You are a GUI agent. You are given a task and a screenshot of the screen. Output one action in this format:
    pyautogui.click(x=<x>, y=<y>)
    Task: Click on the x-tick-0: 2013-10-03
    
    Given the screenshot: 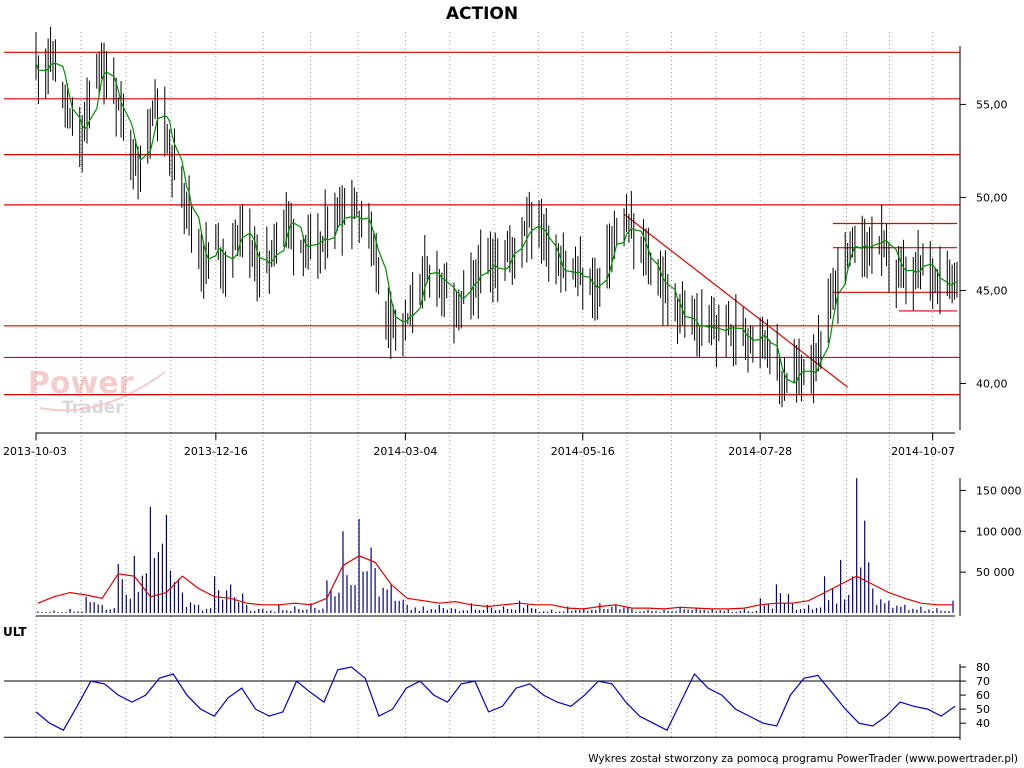 What is the action you would take?
    pyautogui.click(x=35, y=451)
    